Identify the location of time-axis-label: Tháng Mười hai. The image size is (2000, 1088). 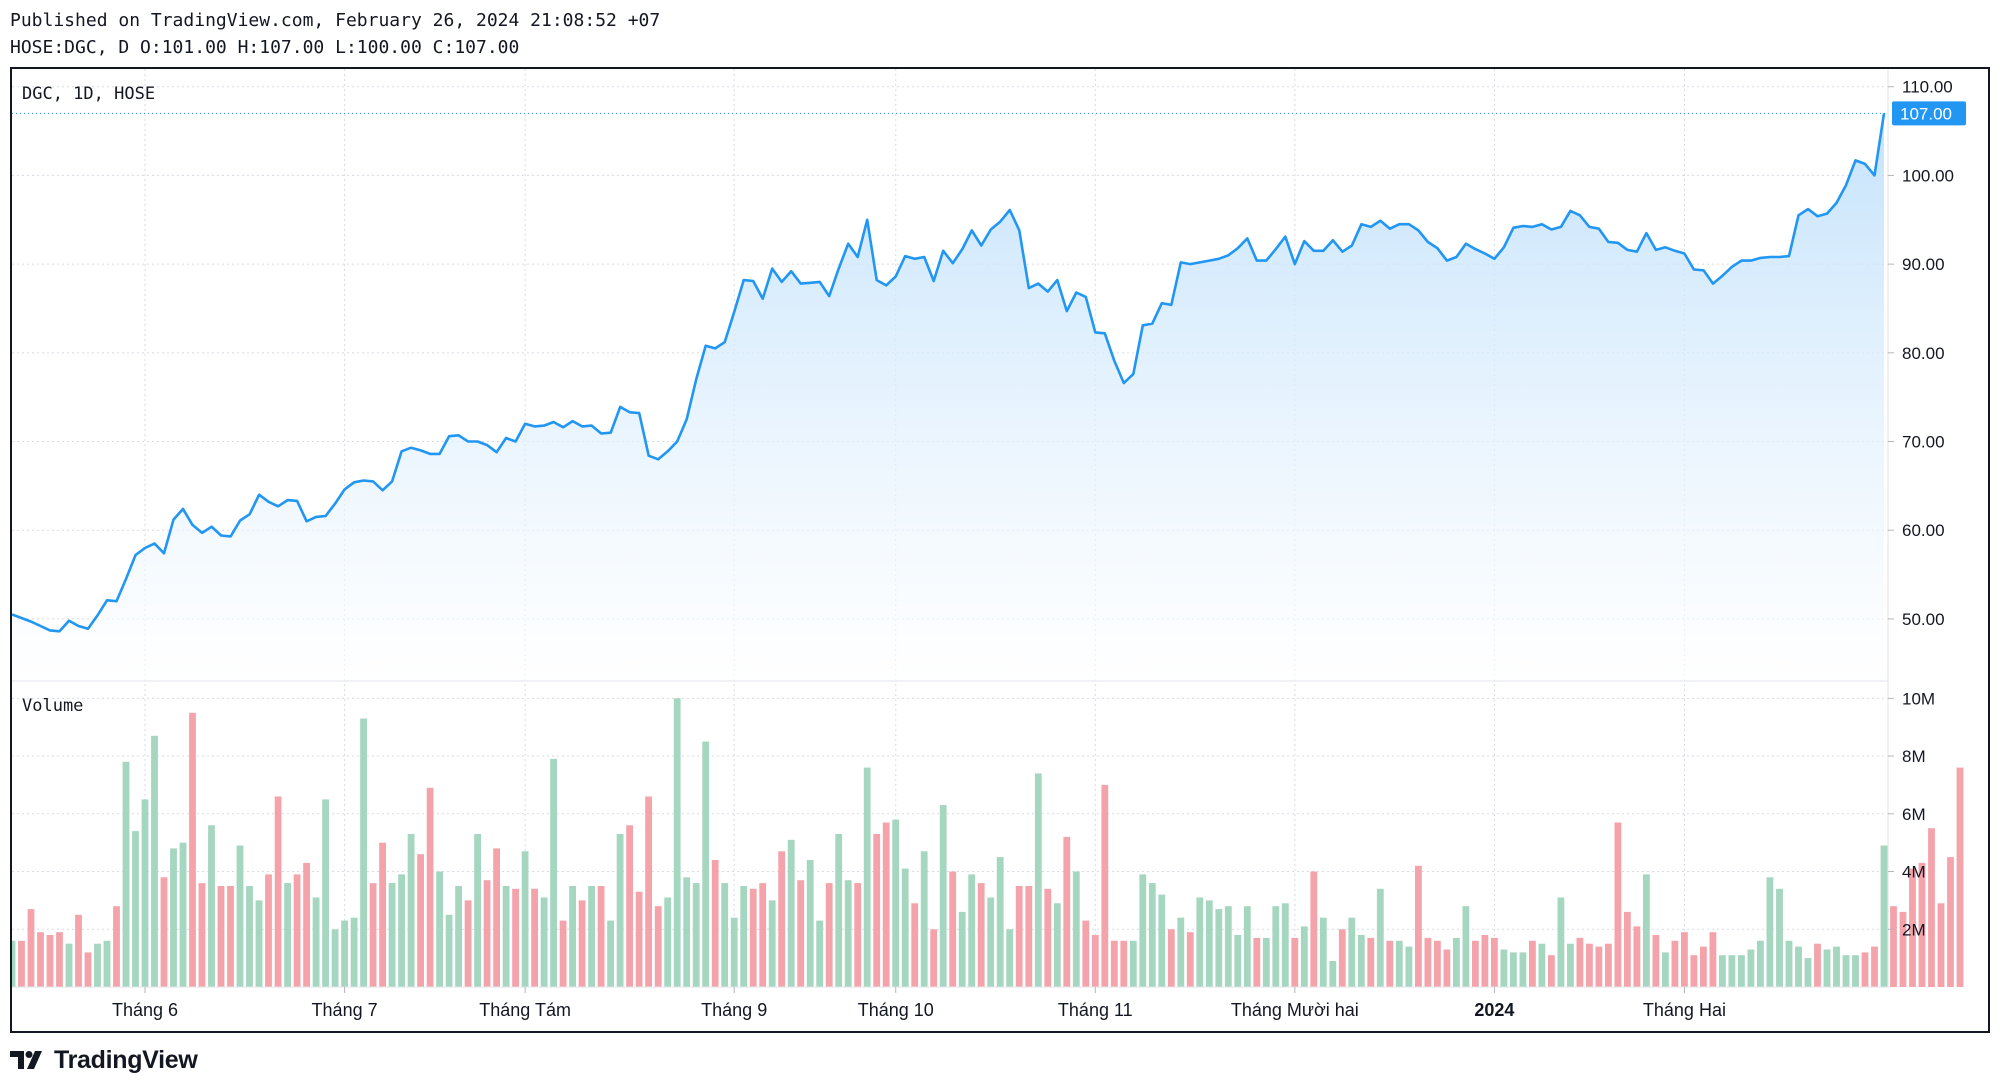
(1295, 1010).